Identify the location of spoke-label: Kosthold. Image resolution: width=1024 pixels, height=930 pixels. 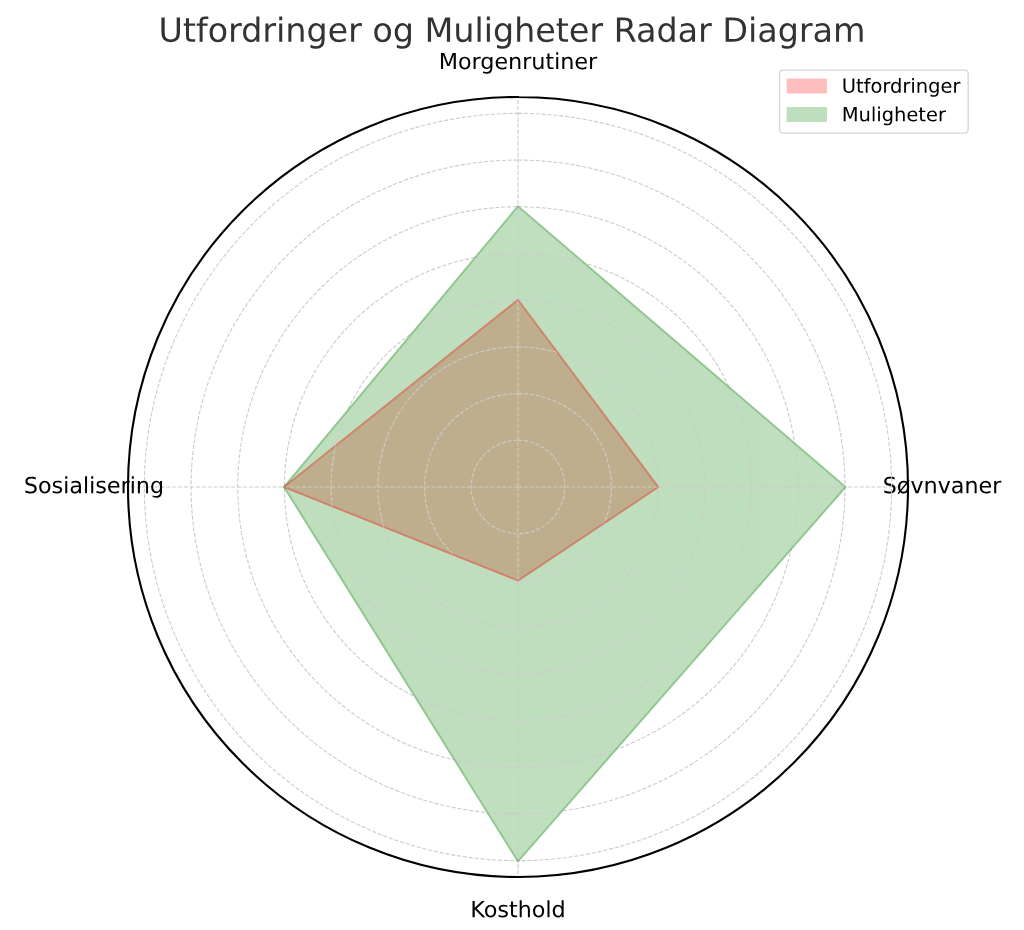
(518, 909).